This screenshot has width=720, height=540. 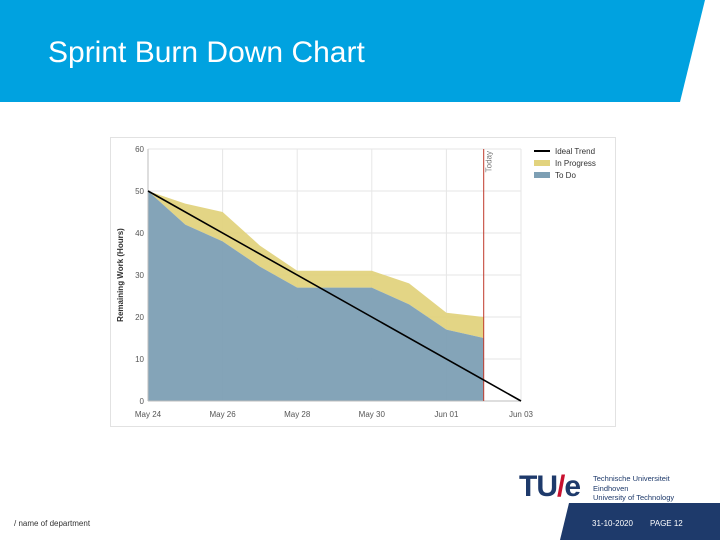 I want to click on slide-title: Sprint Burn Down Chart, so click(x=206, y=52).